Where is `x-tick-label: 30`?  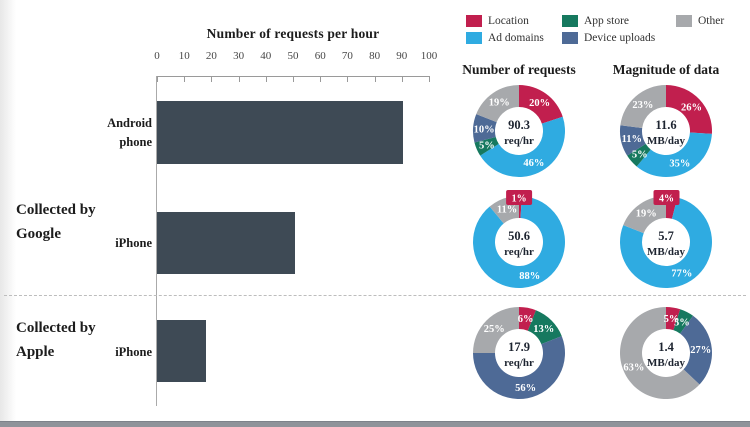
x-tick-label: 30 is located at coordinates (239, 56).